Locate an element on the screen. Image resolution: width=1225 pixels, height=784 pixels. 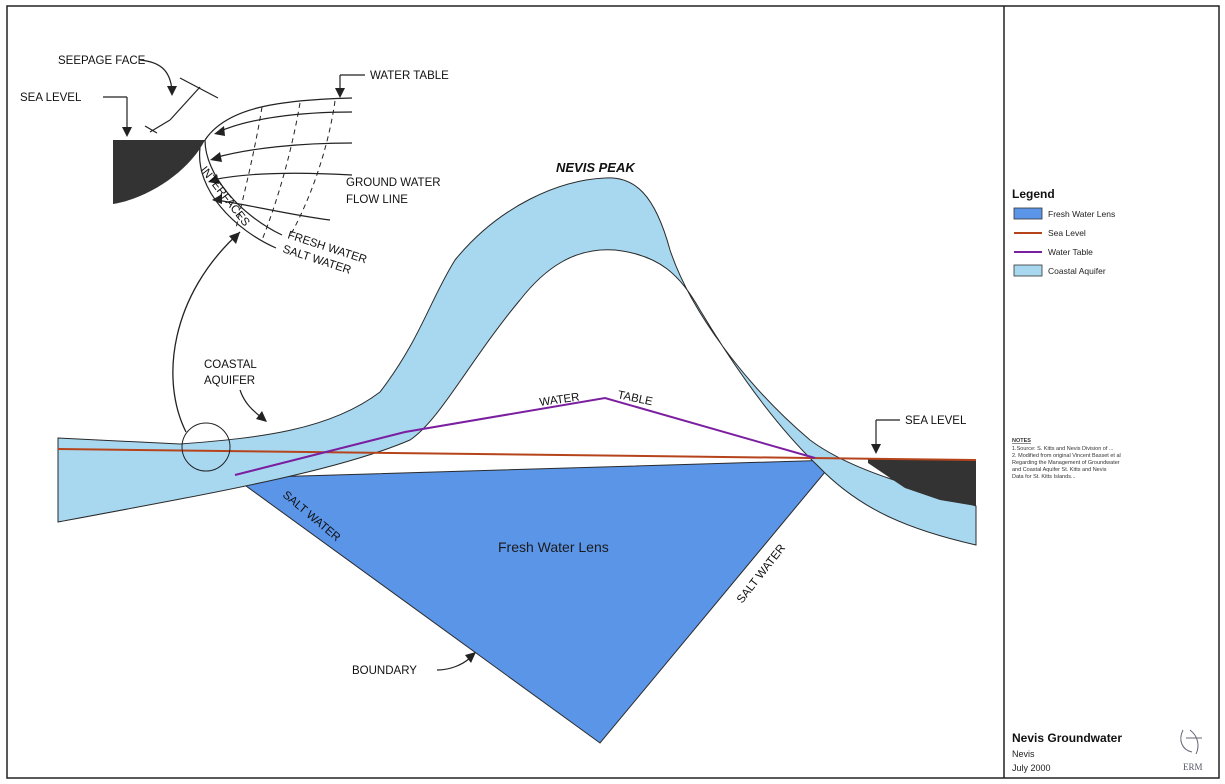
erm-logo-icon is located at coordinates (1191, 742).